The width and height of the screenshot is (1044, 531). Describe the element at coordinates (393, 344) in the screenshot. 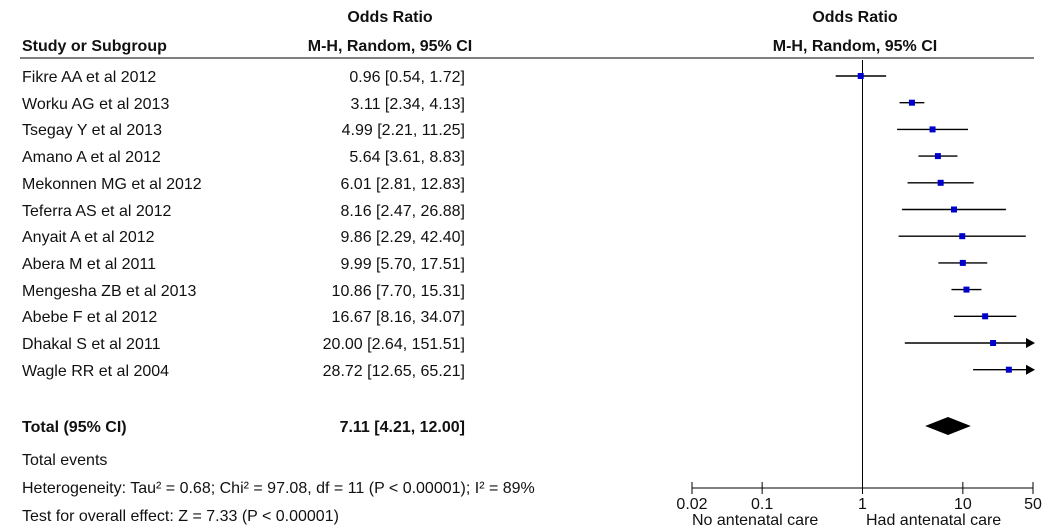

I see `study-ci-text: 20.00 [2.64, 151.51]` at that location.